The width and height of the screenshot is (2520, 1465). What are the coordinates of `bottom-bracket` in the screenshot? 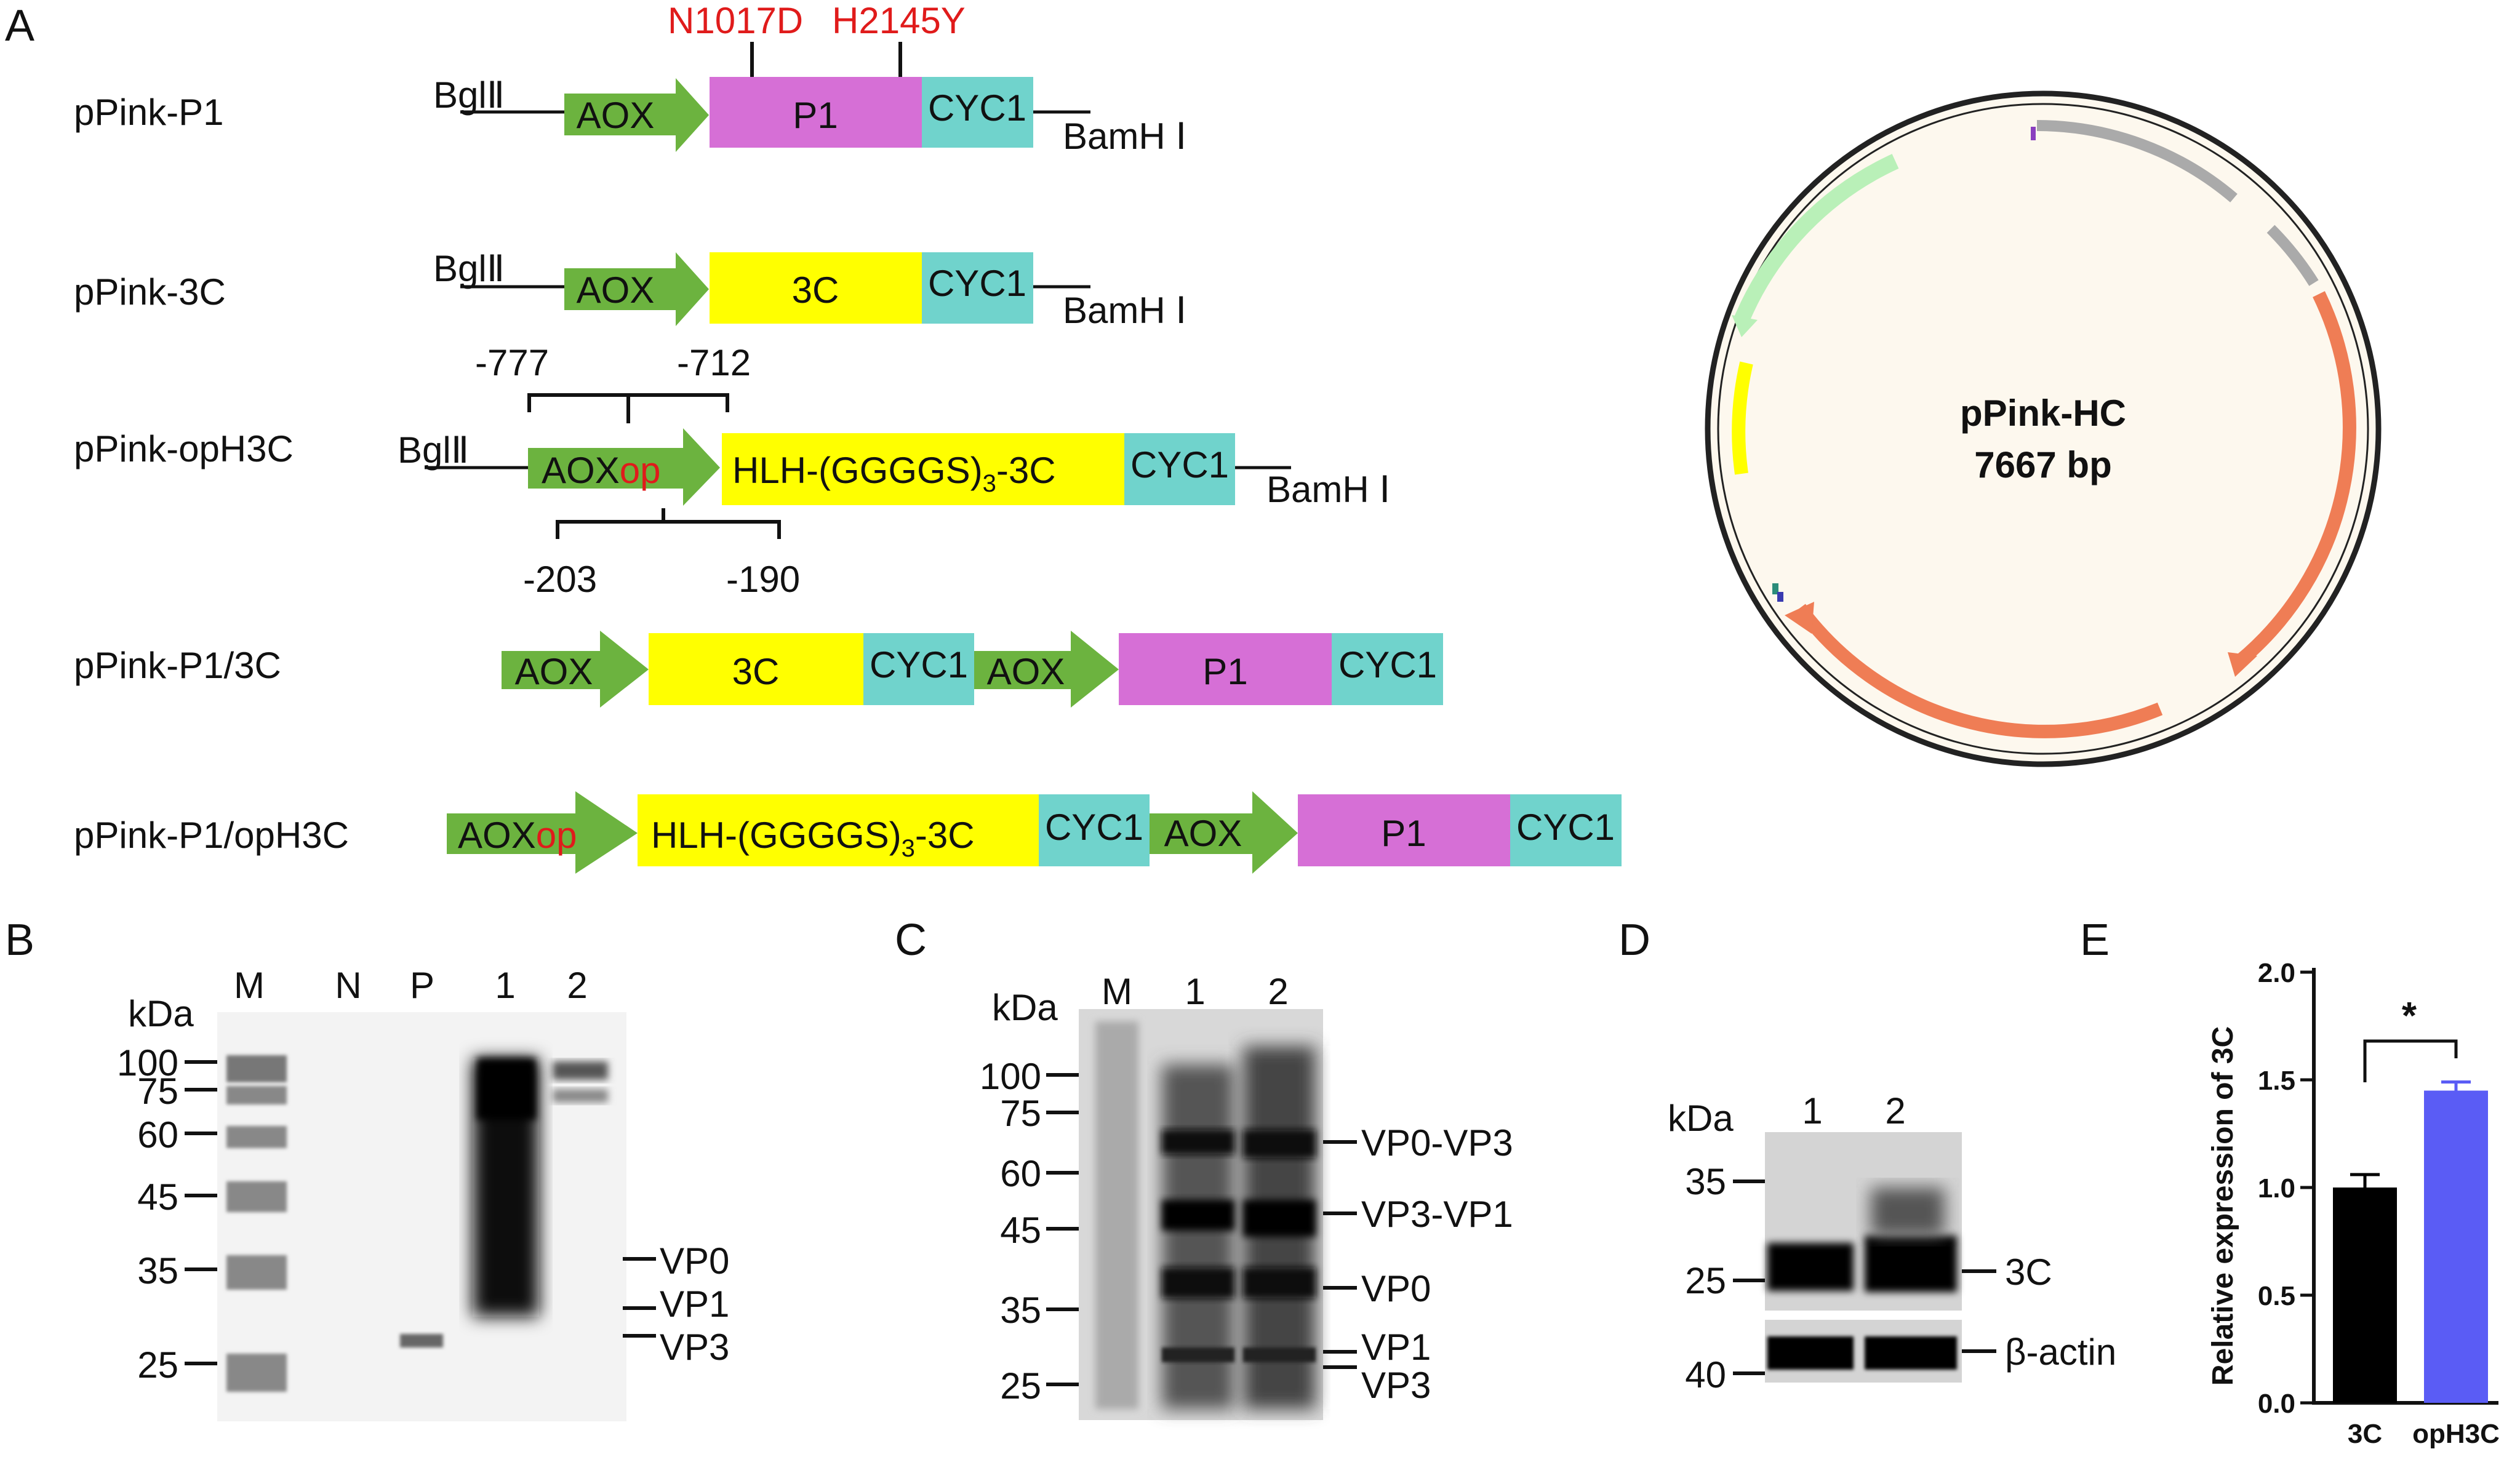 It's located at (668, 523).